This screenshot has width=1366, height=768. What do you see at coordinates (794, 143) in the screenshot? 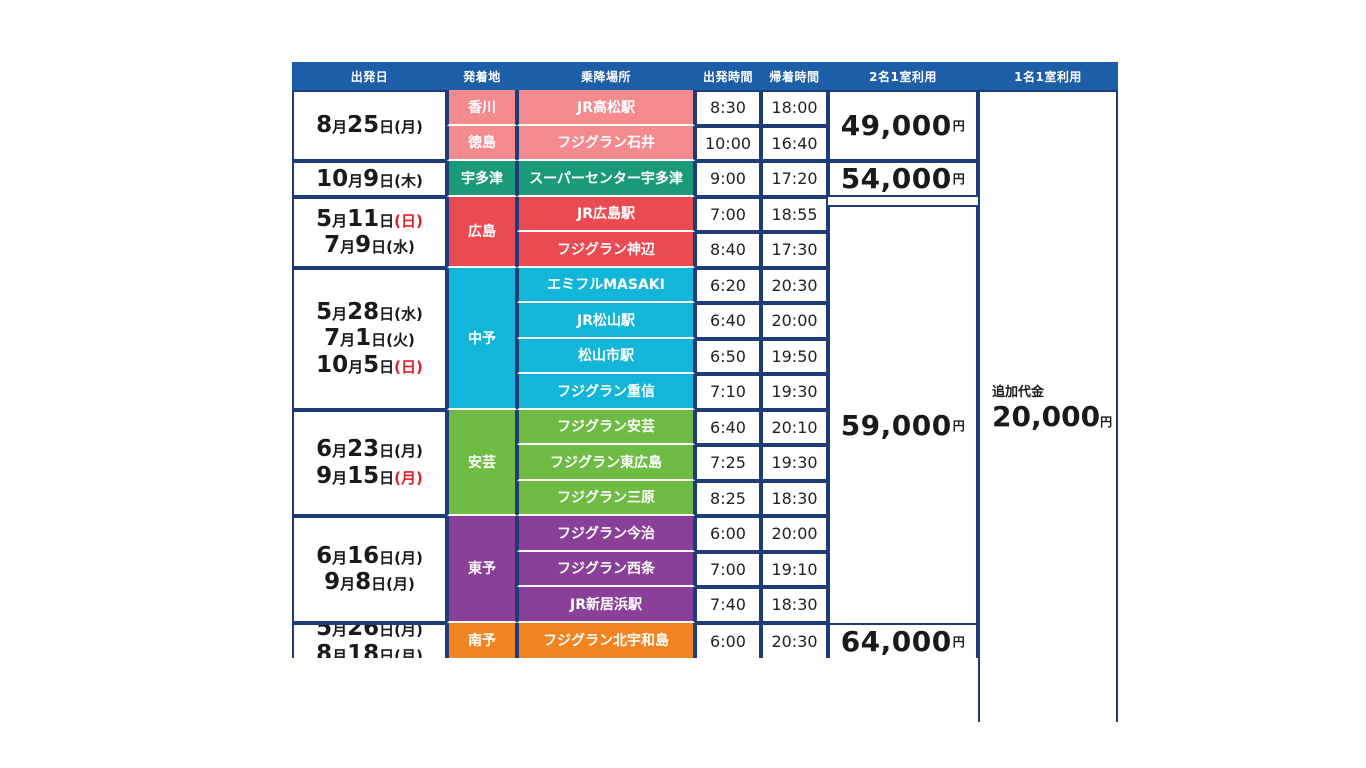
I see `return-time: 16:40` at bounding box center [794, 143].